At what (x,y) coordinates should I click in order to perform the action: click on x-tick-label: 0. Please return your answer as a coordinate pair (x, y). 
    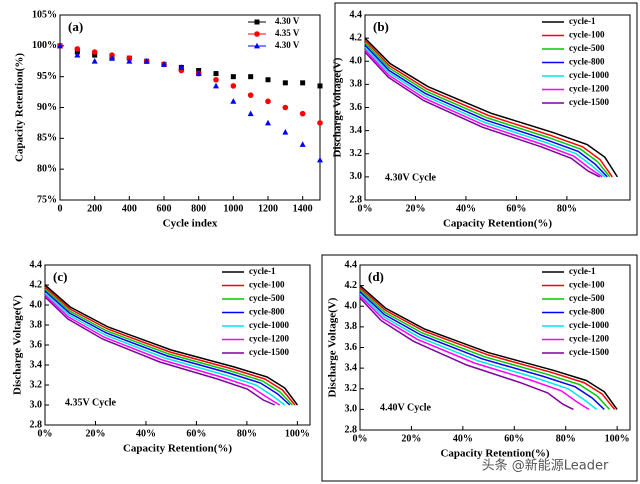
    Looking at the image, I should click on (60, 208).